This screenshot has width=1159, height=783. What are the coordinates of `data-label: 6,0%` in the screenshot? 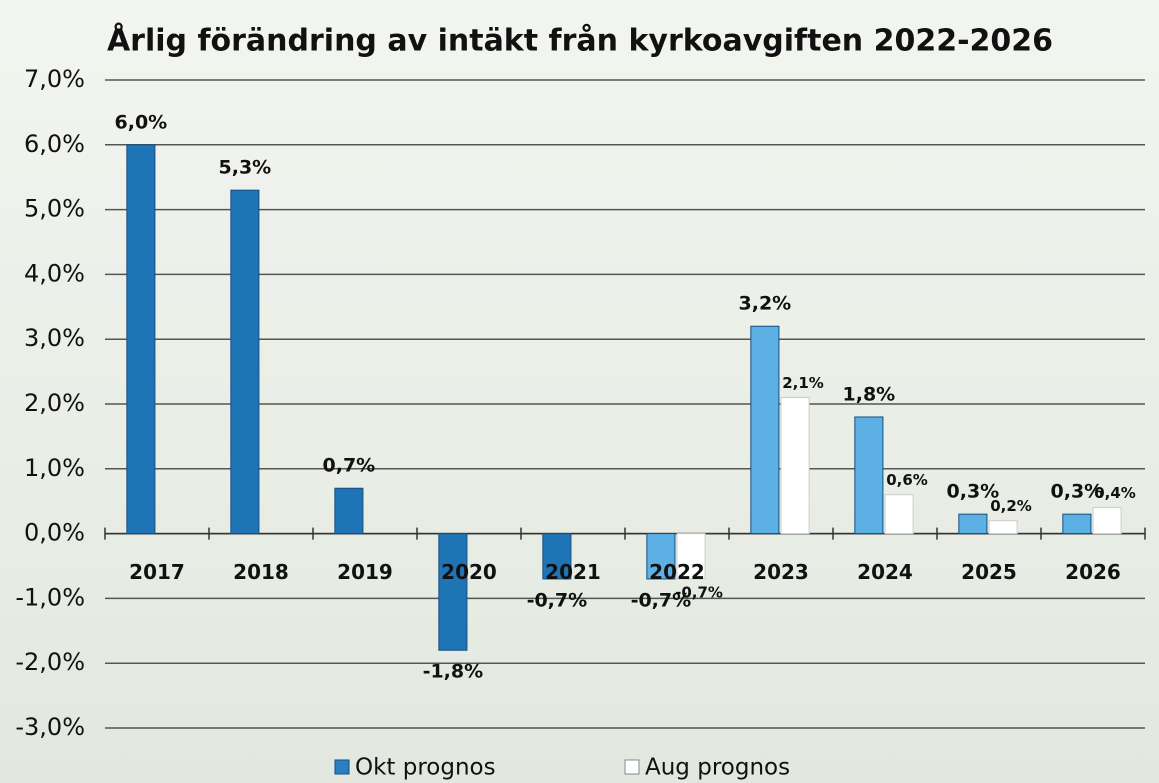 It's located at (141, 122).